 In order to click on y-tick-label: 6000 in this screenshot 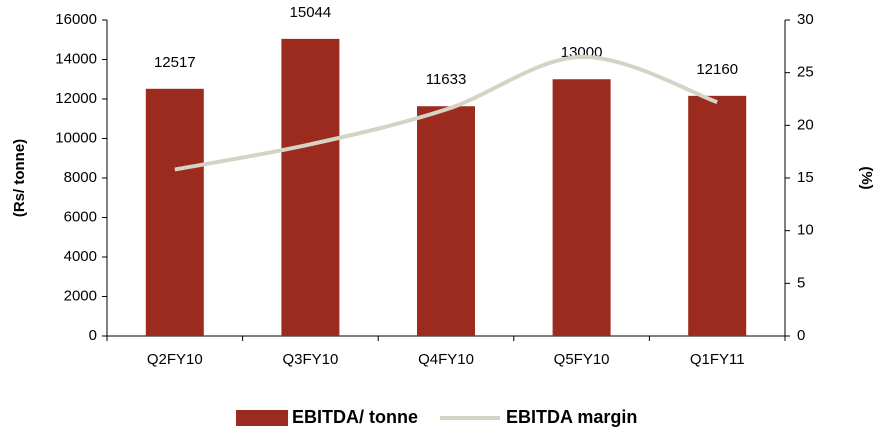, I will do `click(80, 216)`.